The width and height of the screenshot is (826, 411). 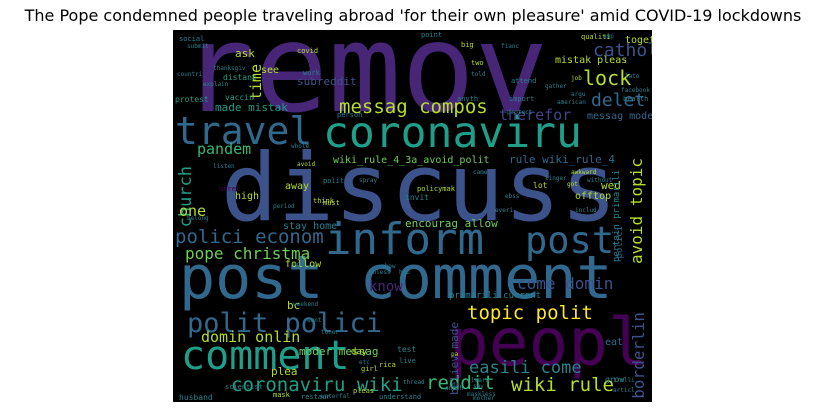 What do you see at coordinates (369, 369) in the screenshot?
I see `word-girl: girl` at bounding box center [369, 369].